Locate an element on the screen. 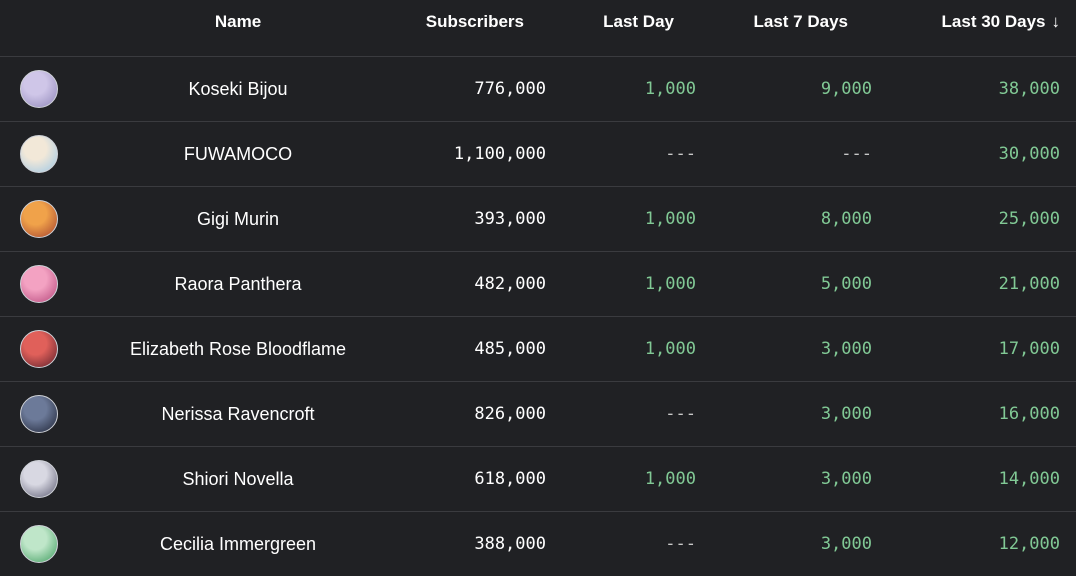 This screenshot has width=1076, height=576. channel-name-cell: Shiori Novella is located at coordinates (238, 479).